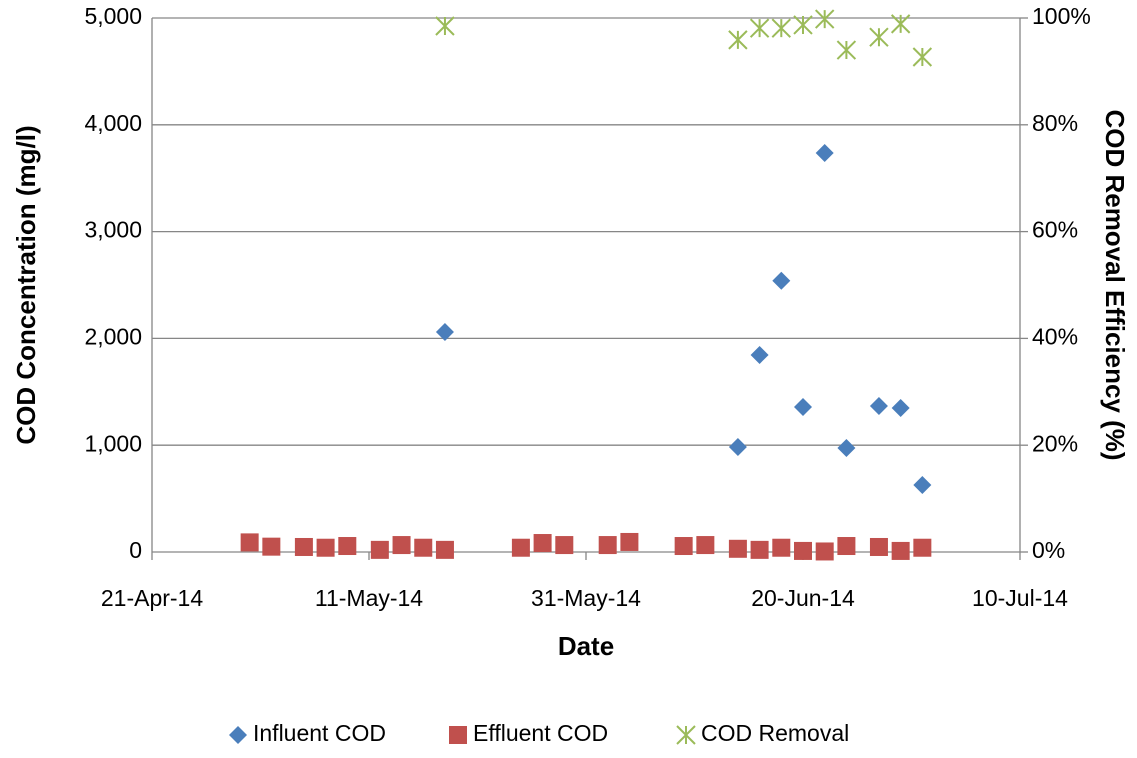 This screenshot has width=1137, height=758. I want to click on x-tick-label: 20-Jun-14, so click(803, 598).